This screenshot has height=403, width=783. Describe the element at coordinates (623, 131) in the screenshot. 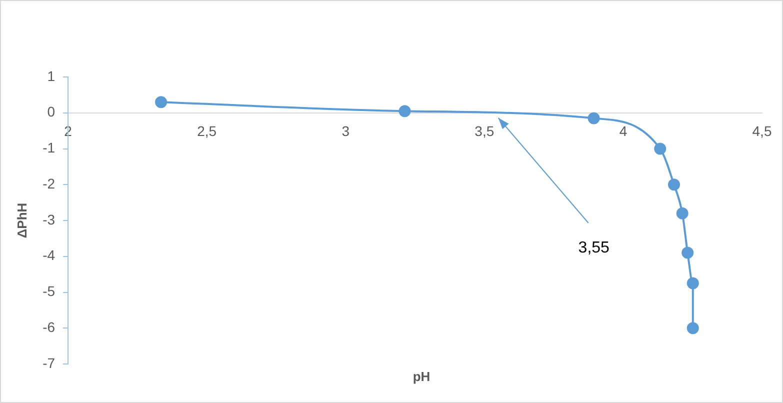

I see `x-tick-label: 4` at that location.